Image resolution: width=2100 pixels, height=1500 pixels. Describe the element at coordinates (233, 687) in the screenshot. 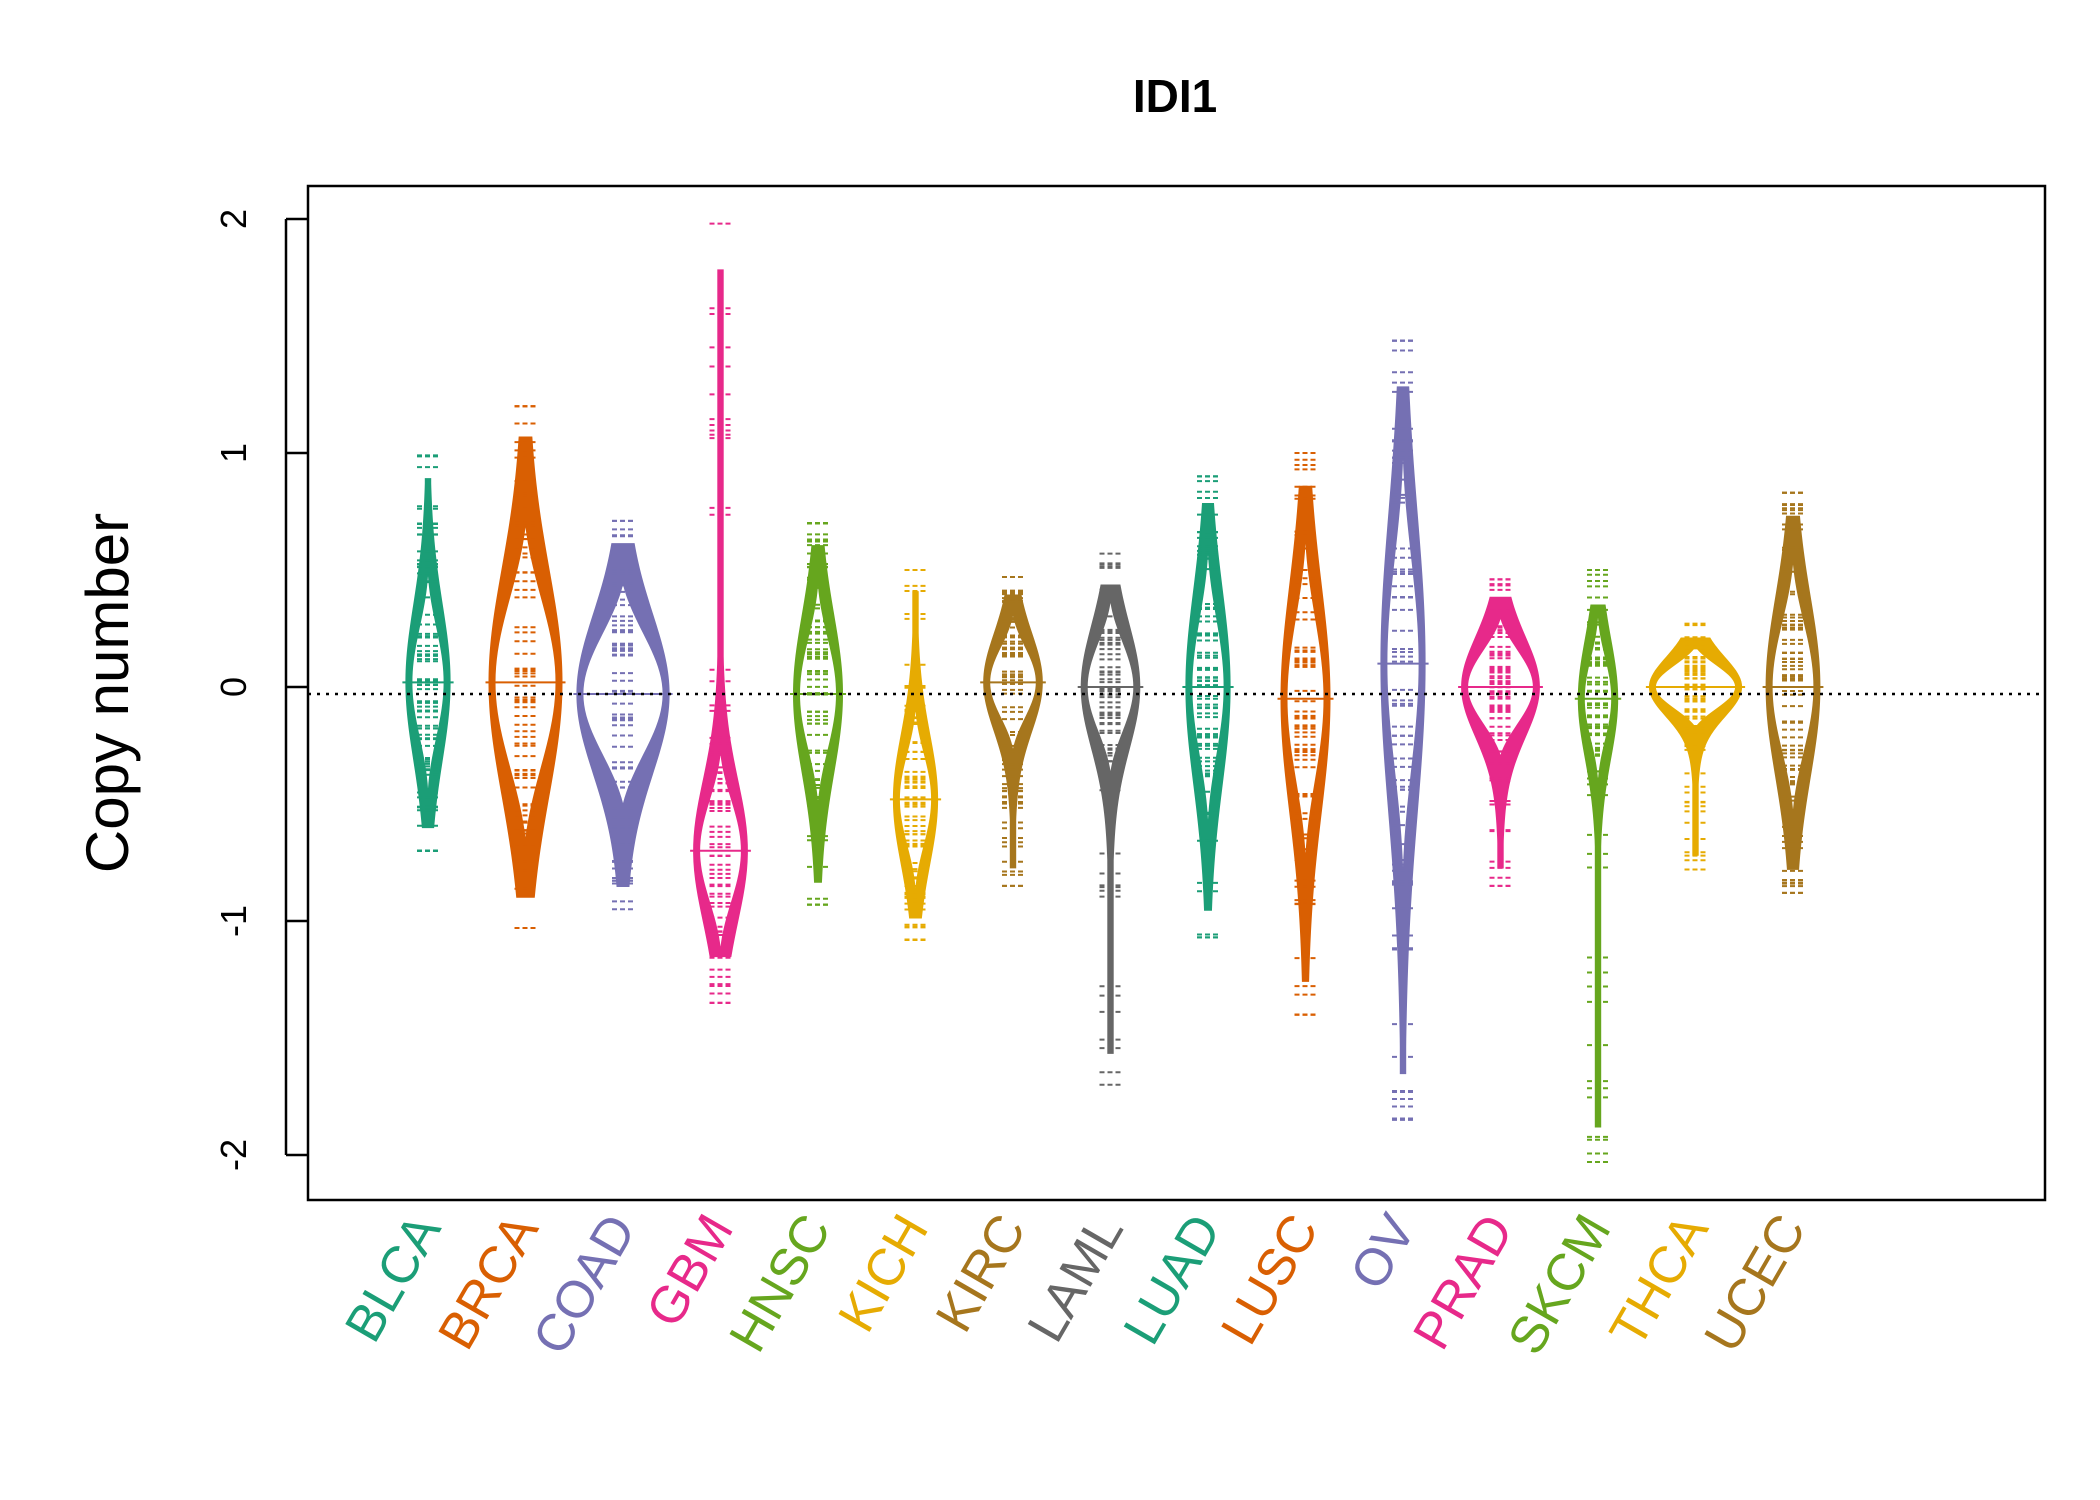

I see `y-tick-label: 0` at that location.